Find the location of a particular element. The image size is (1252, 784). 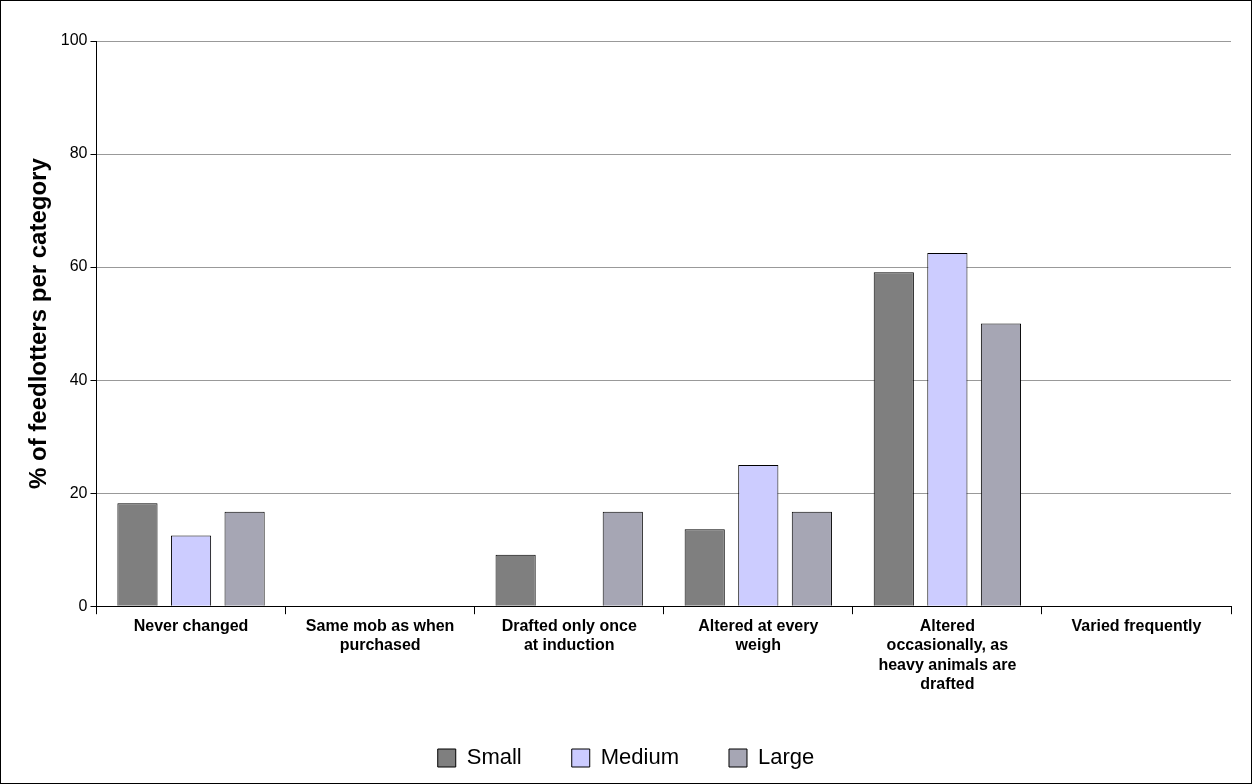

y-tick-label: 40 is located at coordinates (78, 379).